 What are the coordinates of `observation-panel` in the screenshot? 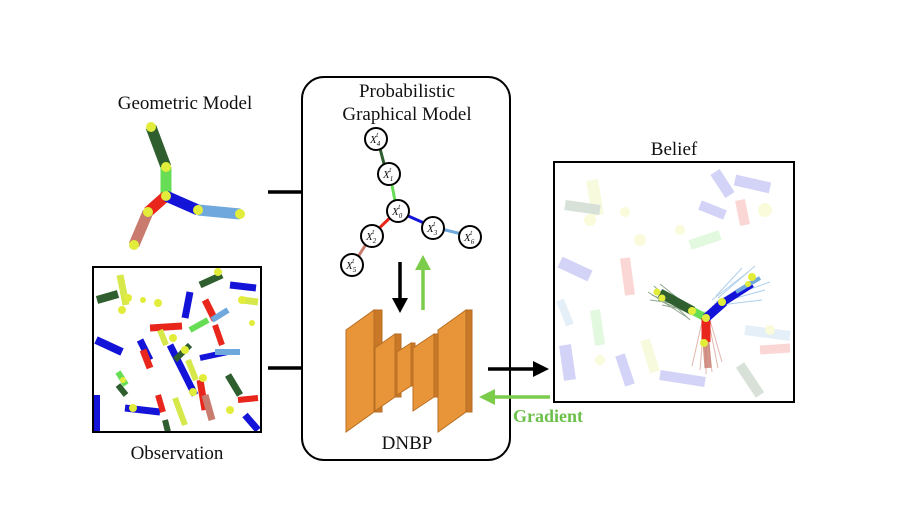 It's located at (177, 349).